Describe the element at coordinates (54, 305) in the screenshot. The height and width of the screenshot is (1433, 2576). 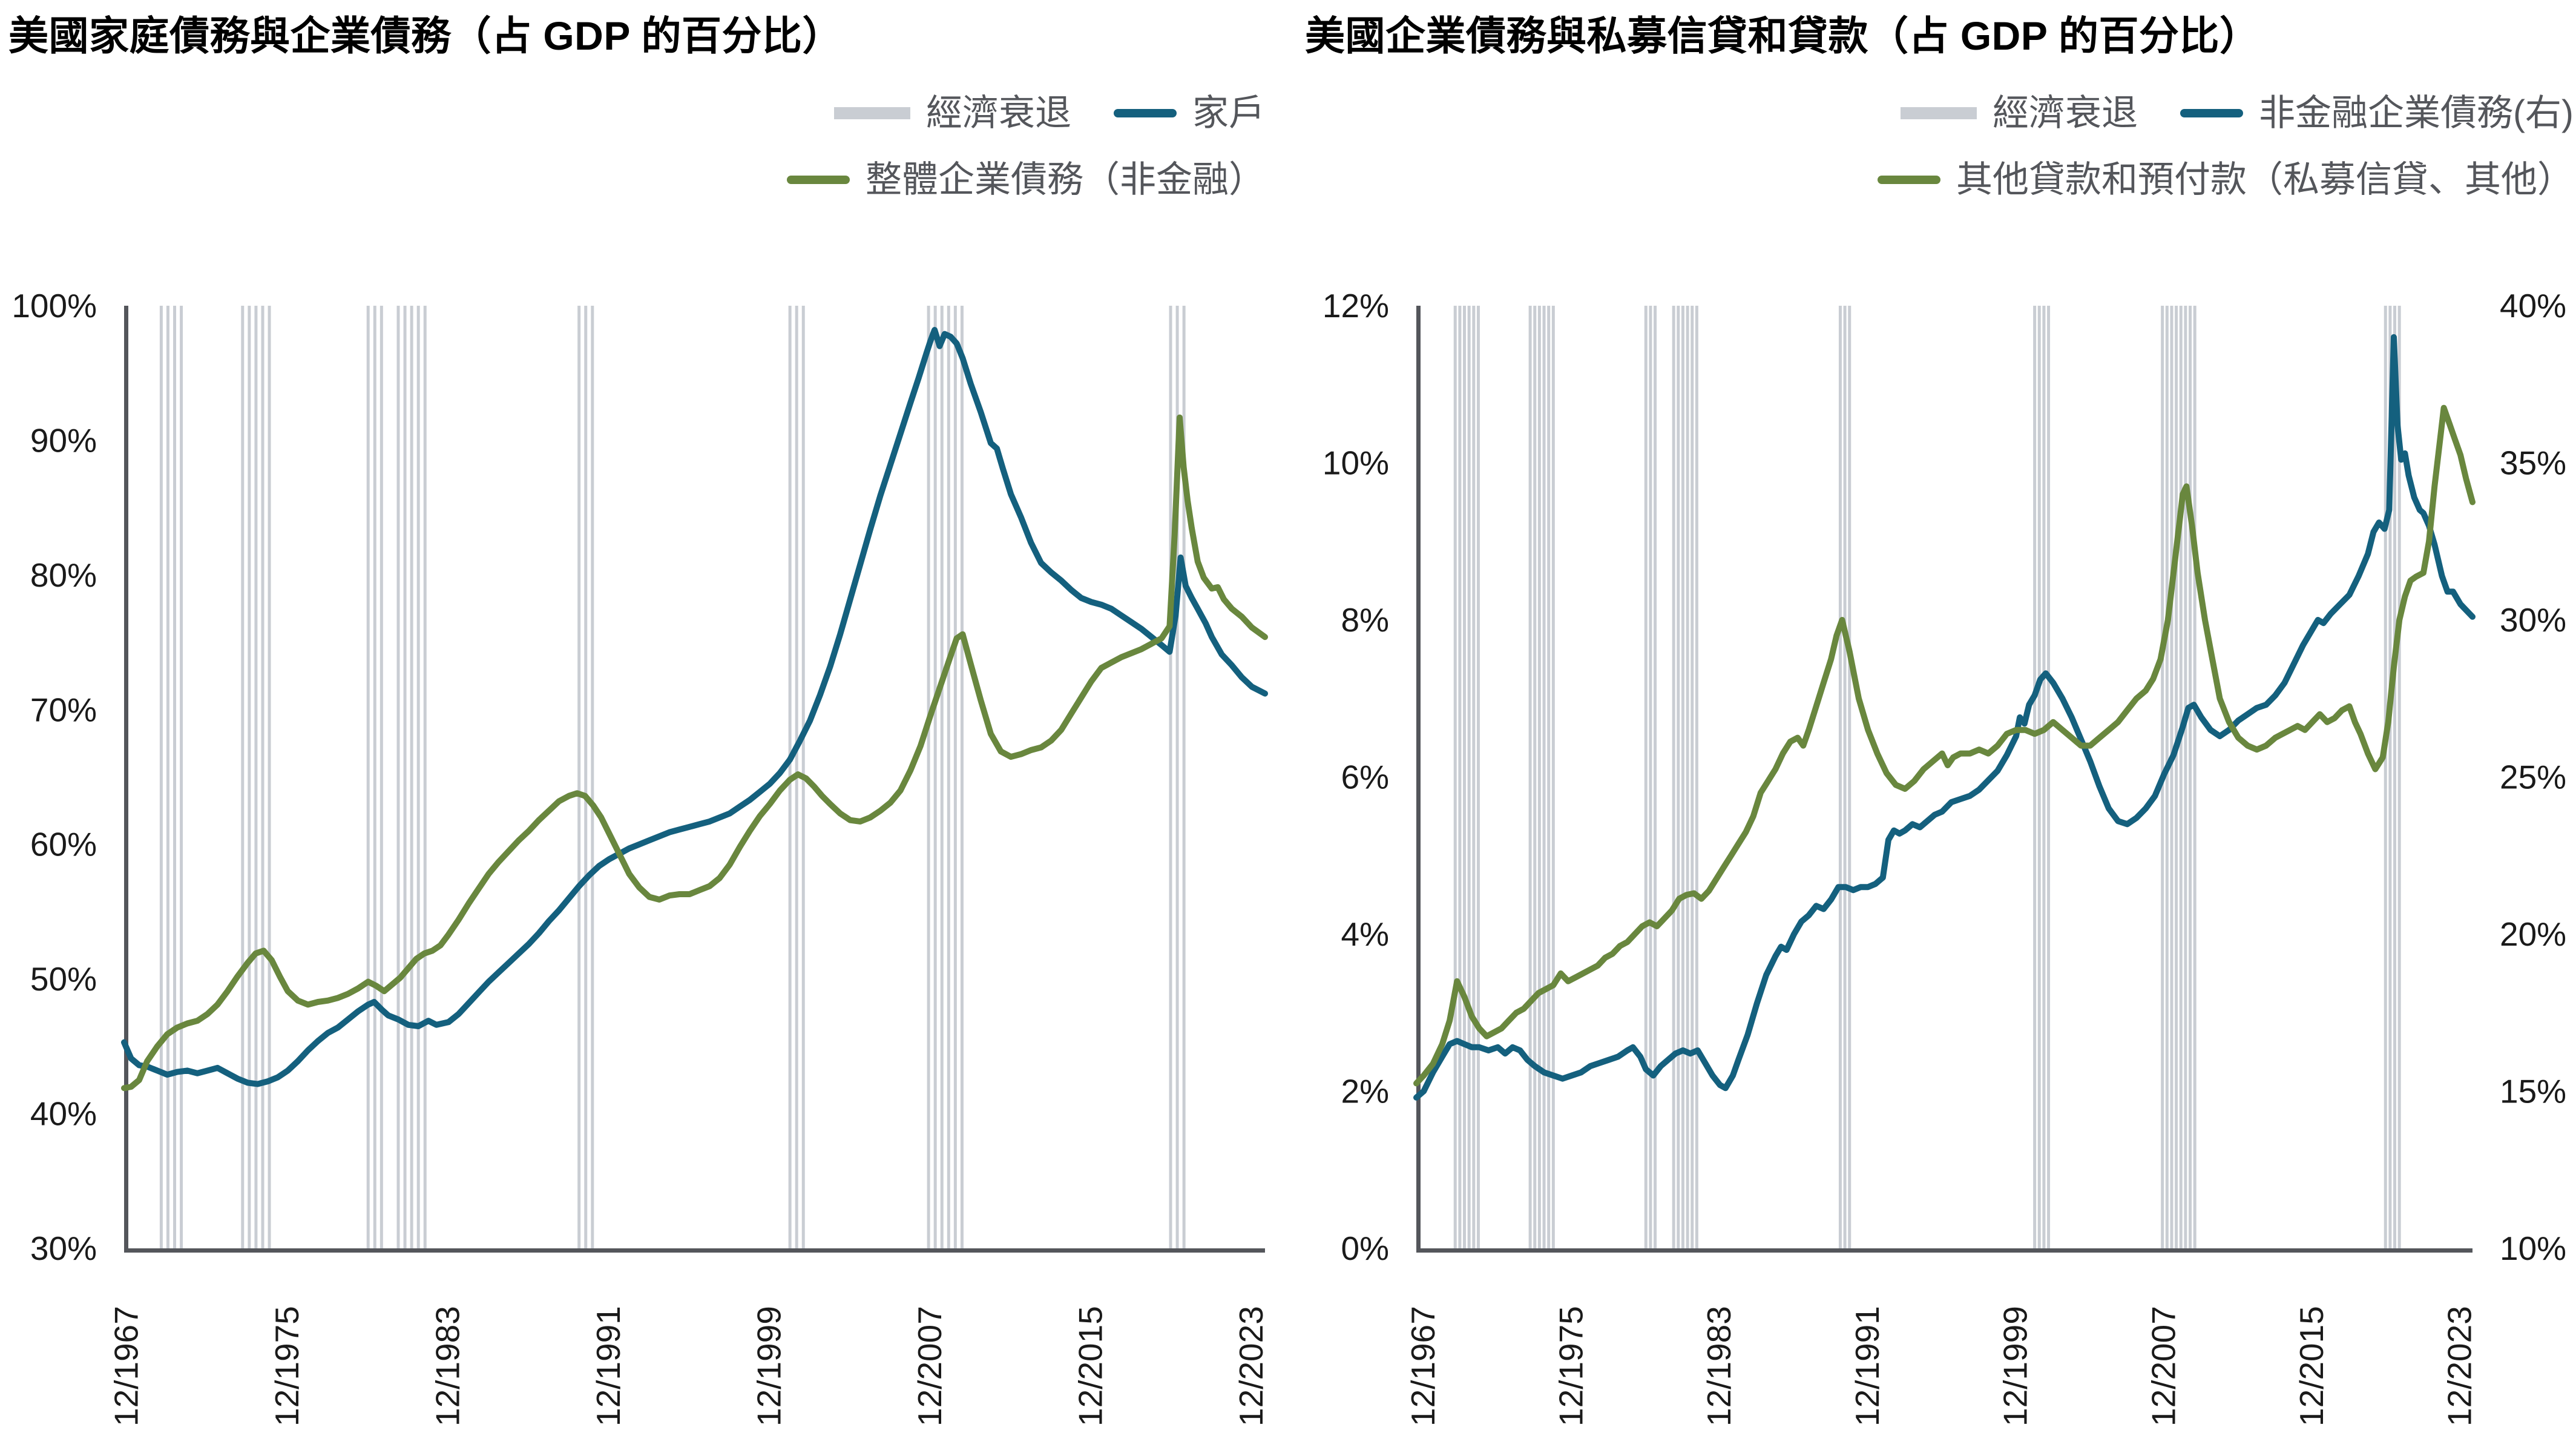
I see `y-tick-label: 100%` at that location.